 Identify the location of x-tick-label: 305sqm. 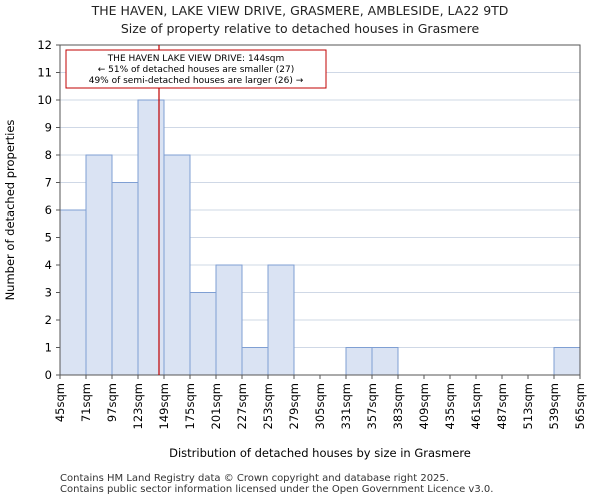
(320, 406).